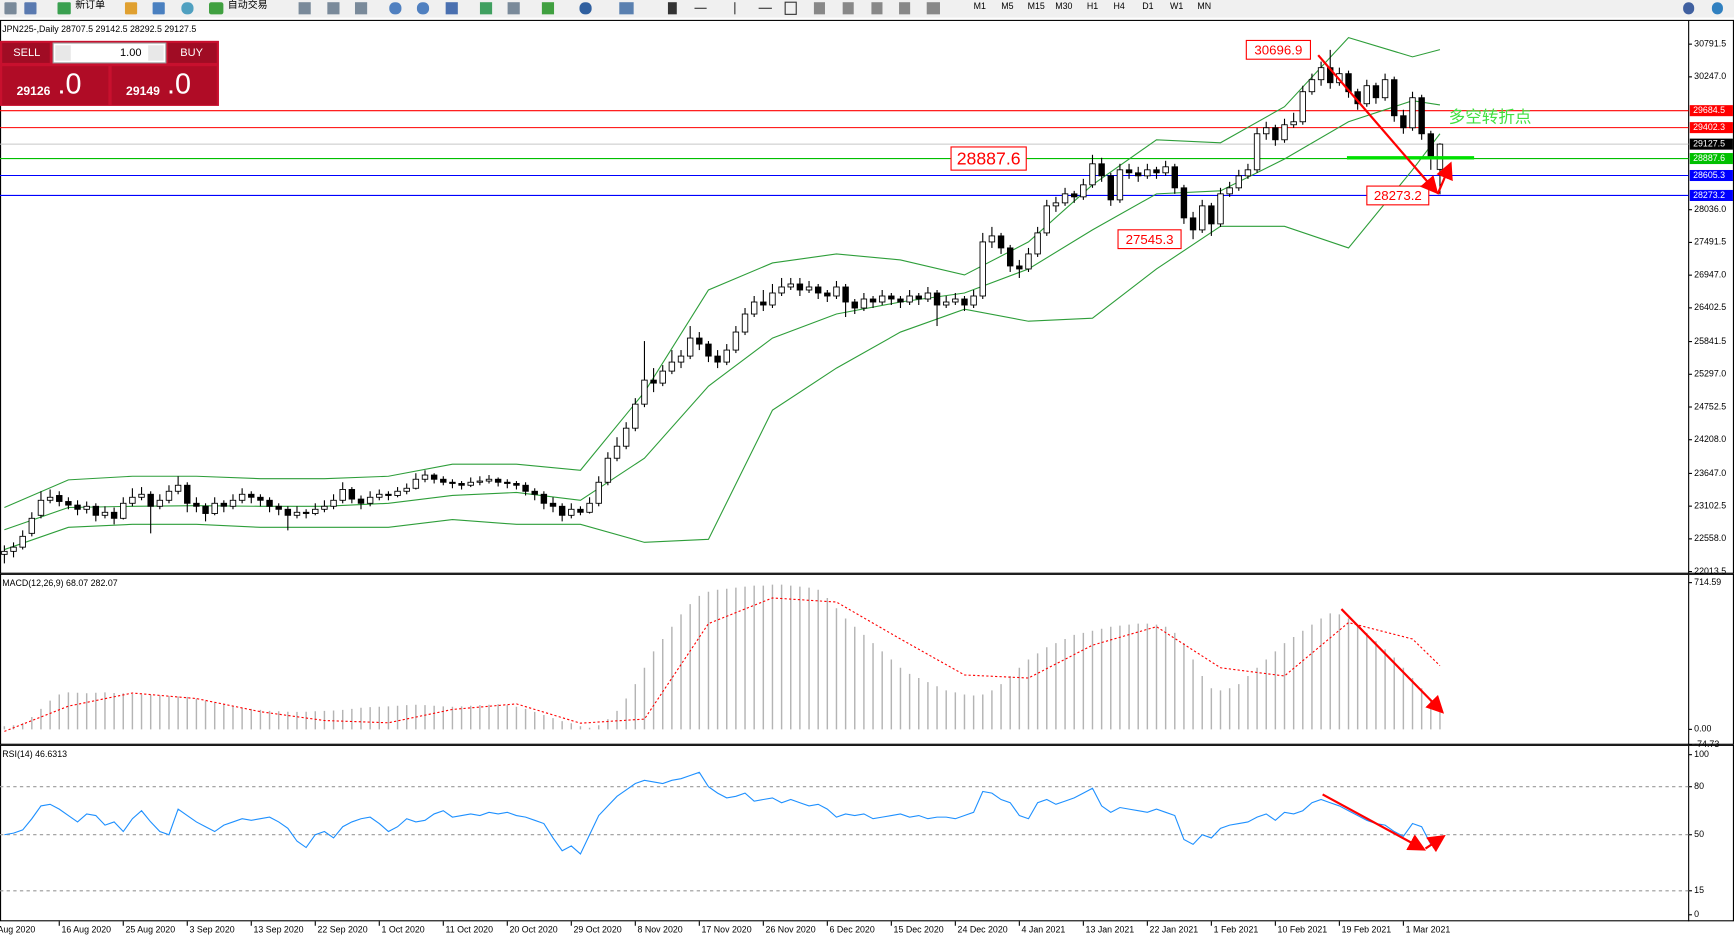  What do you see at coordinates (790, 8) in the screenshot?
I see `trendline` at bounding box center [790, 8].